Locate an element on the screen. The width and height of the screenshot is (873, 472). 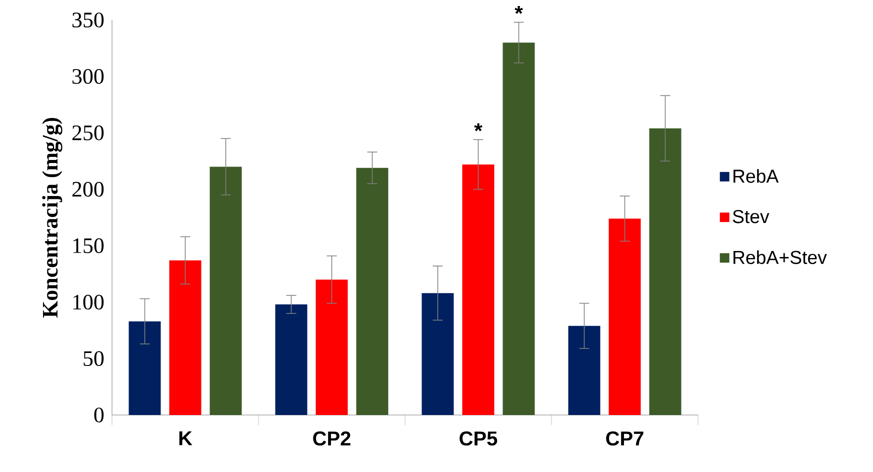
y-axis-title: Koncentracija (mg/g) is located at coordinates (52, 218).